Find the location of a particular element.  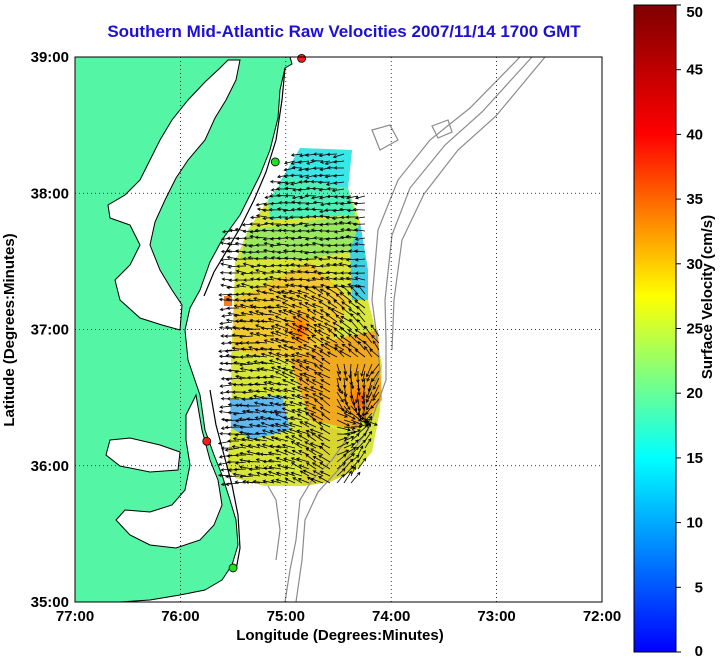

station-marker is located at coordinates (207, 441).